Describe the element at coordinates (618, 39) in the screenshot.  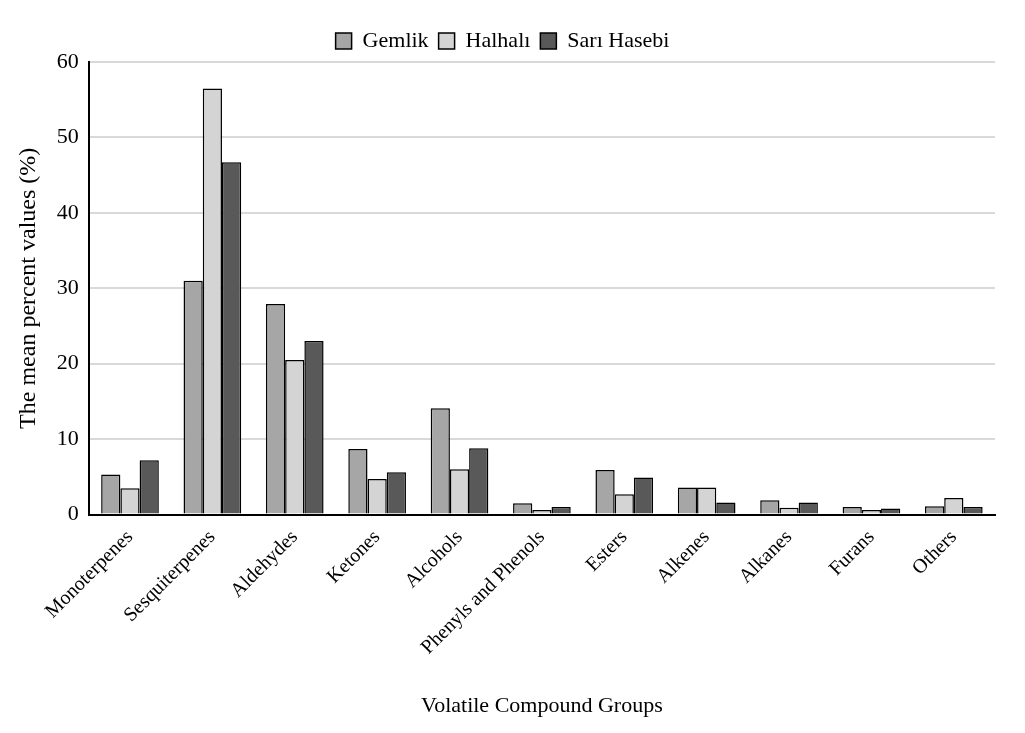
I see `legend-label: Sarı Hasebi` at that location.